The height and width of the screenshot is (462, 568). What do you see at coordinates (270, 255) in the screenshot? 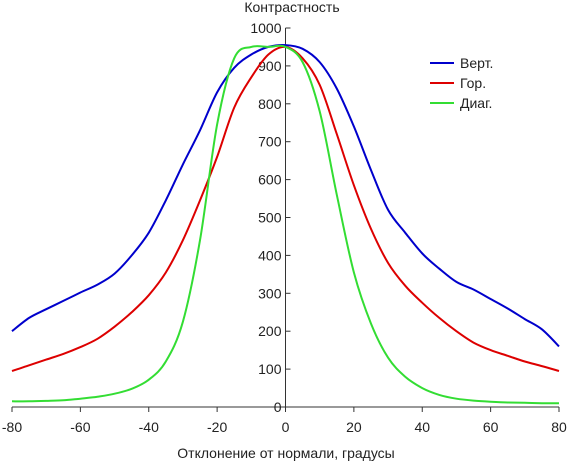
I see `y-tick-label: 400` at bounding box center [270, 255].